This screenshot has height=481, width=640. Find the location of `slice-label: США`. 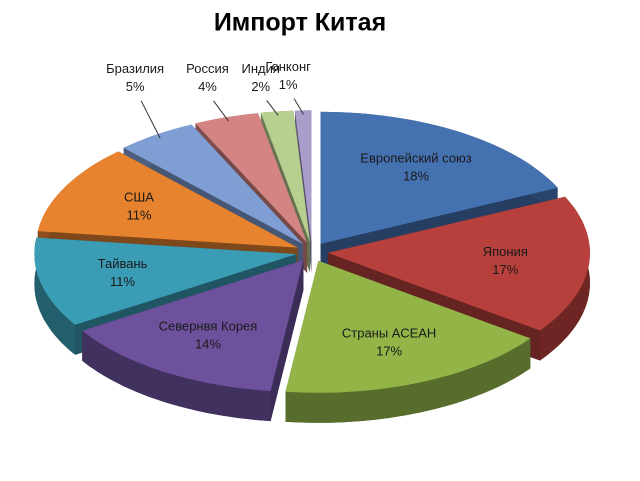

slice-label: США is located at coordinates (139, 196).